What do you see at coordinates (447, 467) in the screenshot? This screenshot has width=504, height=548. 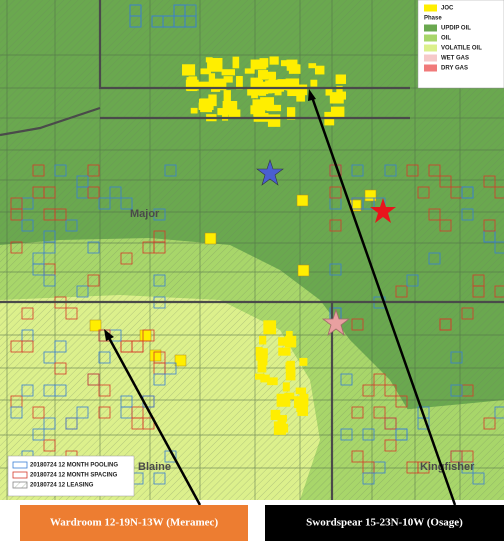 I see `county-label: Kingfisher` at bounding box center [447, 467].